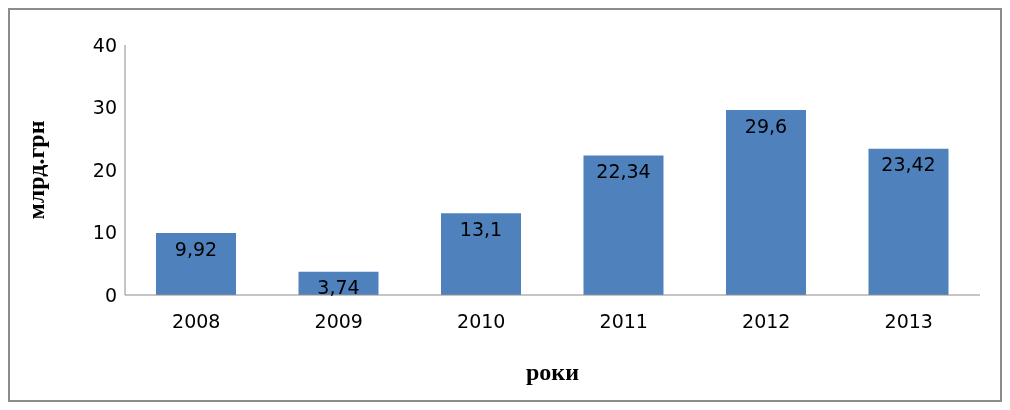  Describe the element at coordinates (104, 169) in the screenshot. I see `y-tick-label: 20` at that location.